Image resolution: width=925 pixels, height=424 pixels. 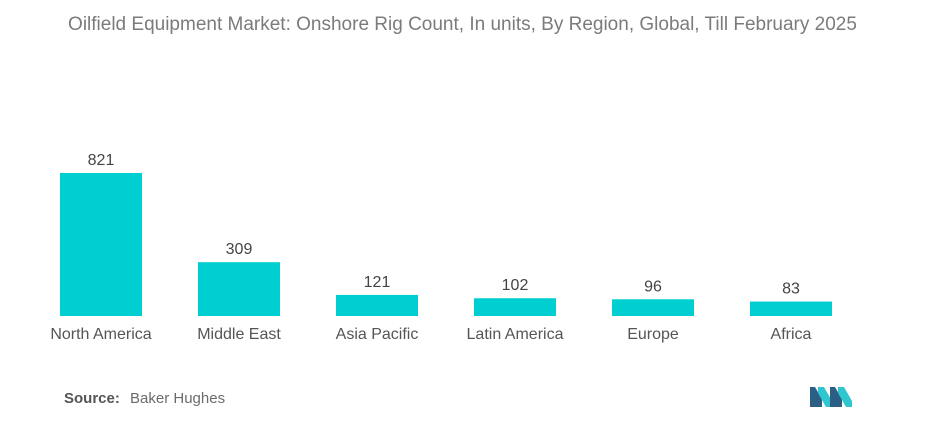 I want to click on bar-africa, so click(x=791, y=308).